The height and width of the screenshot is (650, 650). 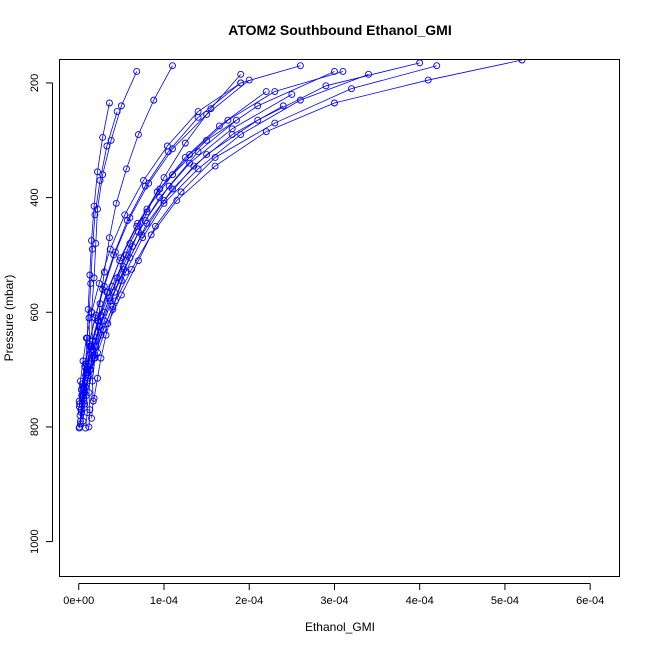 I want to click on y-tick-label: 400, so click(x=35, y=197).